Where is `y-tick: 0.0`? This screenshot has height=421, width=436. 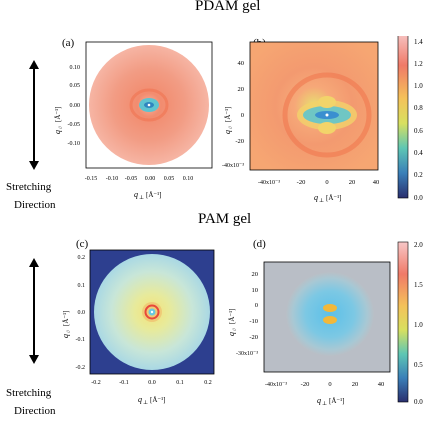 y-tick: 0.0 is located at coordinates (82, 313).